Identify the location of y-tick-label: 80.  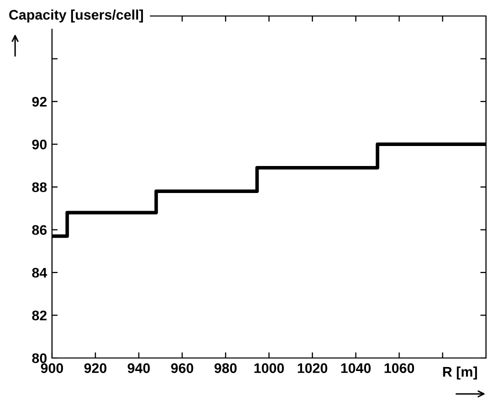
(39, 358).